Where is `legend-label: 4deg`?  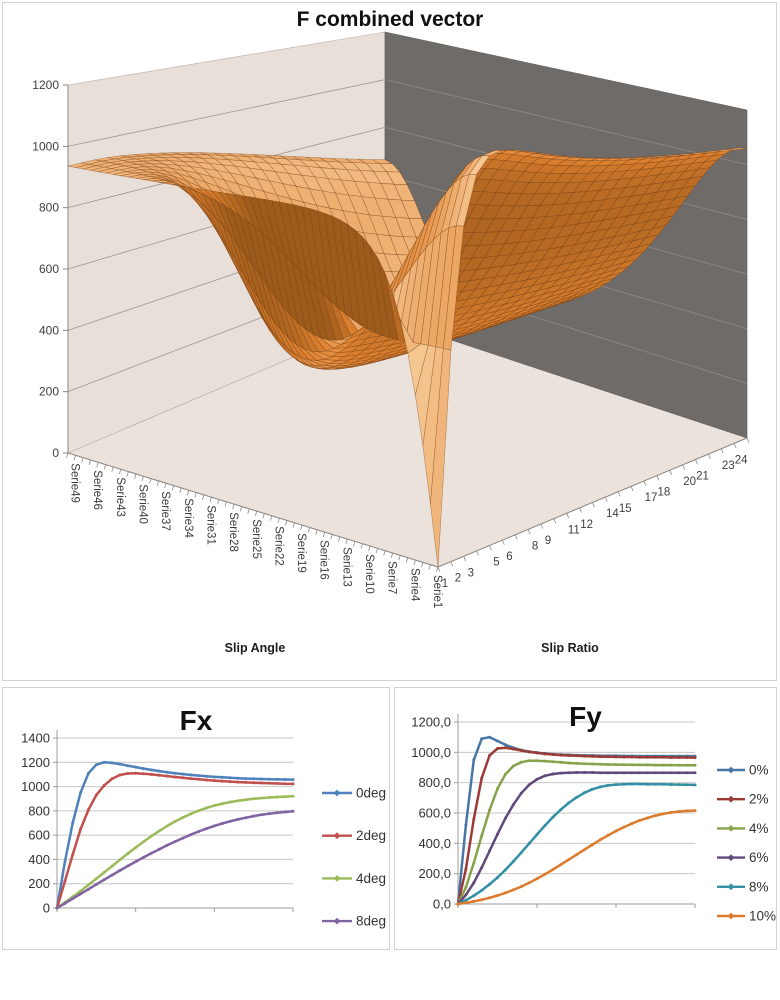
legend-label: 4deg is located at coordinates (371, 878).